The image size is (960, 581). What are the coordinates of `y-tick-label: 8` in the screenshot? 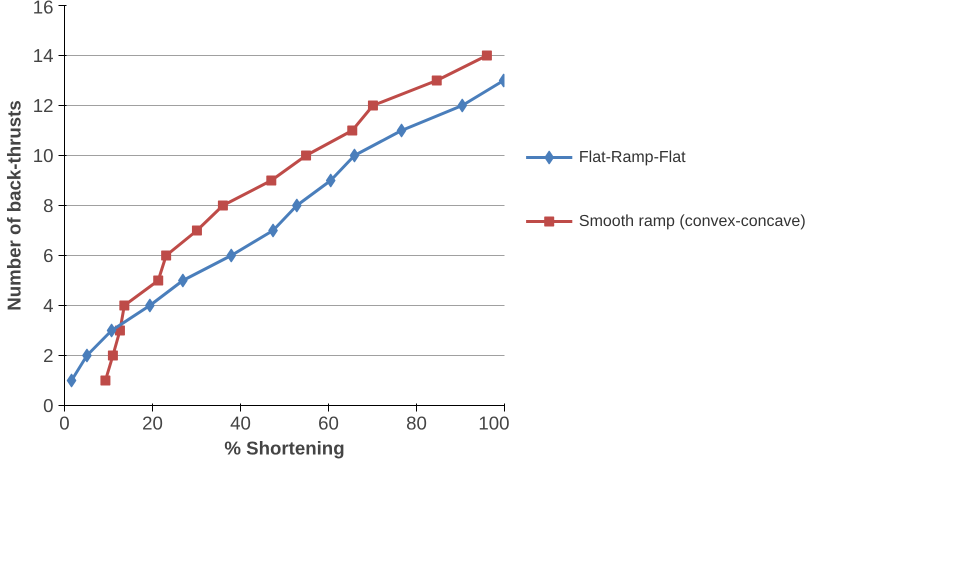 It's located at (48, 205).